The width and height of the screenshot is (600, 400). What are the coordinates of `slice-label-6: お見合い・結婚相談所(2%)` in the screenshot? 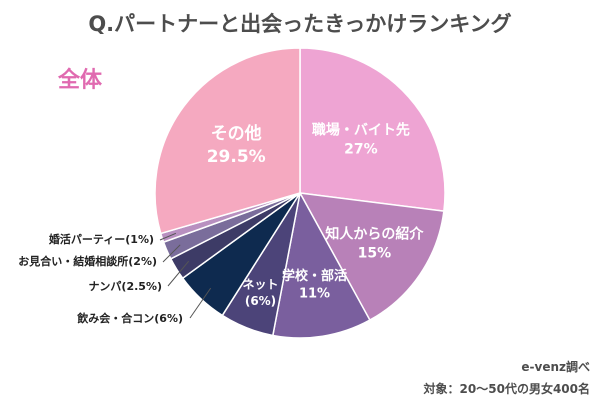 It's located at (87, 261).